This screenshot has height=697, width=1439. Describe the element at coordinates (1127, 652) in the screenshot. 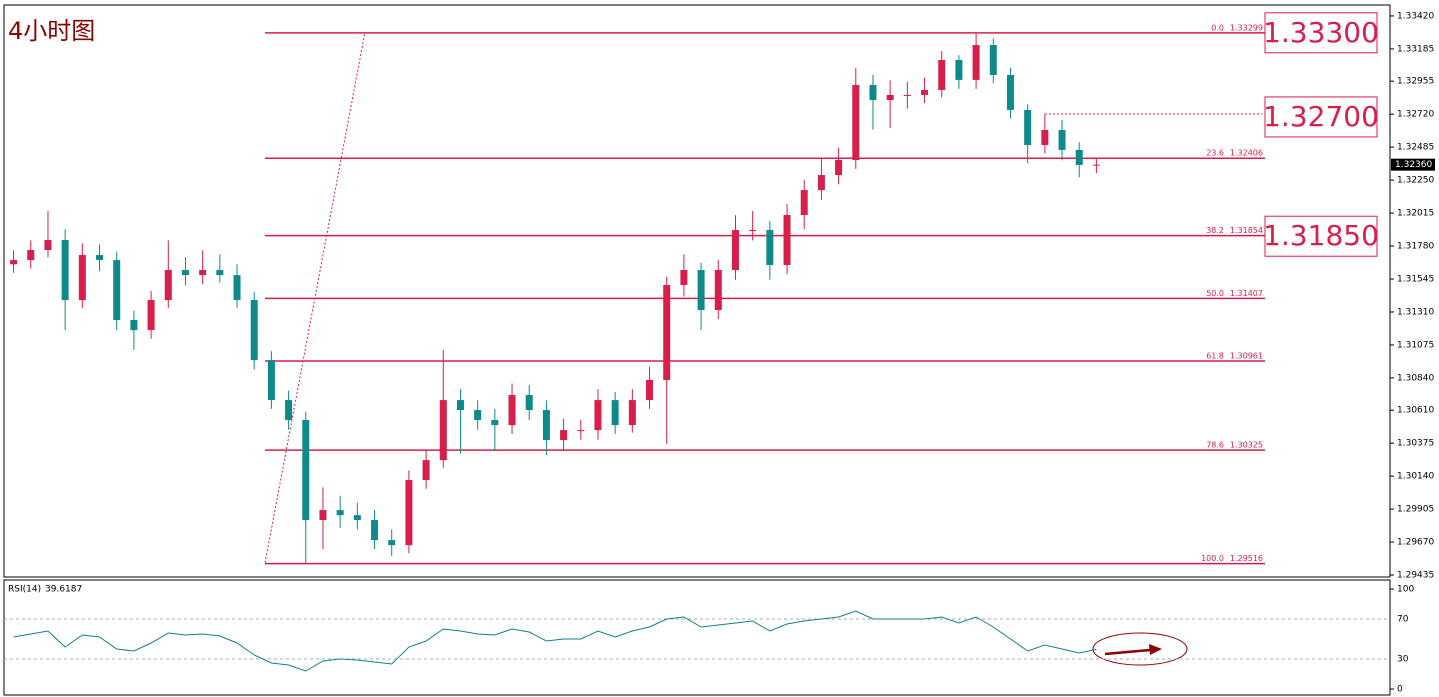

I see `arrow-shaft` at that location.